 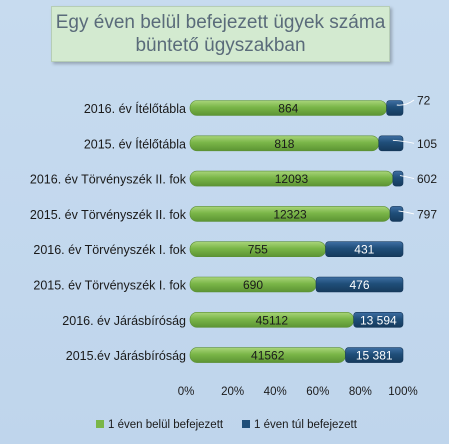 I want to click on x-tick-label: 40%, so click(x=275, y=392).